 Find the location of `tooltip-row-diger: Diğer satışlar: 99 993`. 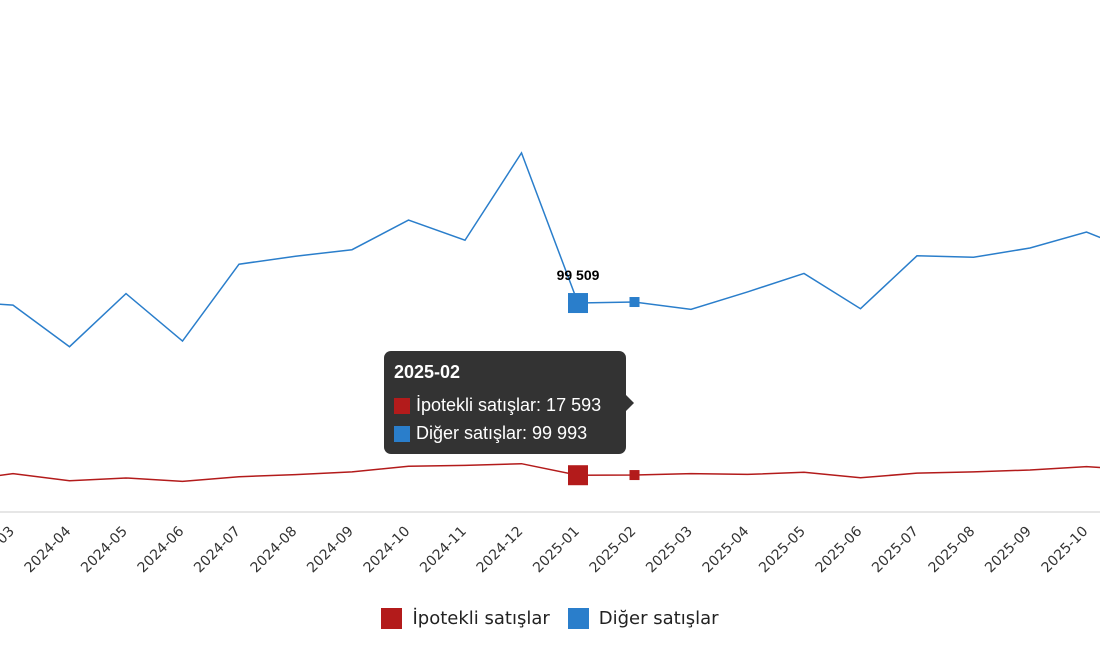

tooltip-row-diger: Diğer satışlar: 99 993 is located at coordinates (505, 433).